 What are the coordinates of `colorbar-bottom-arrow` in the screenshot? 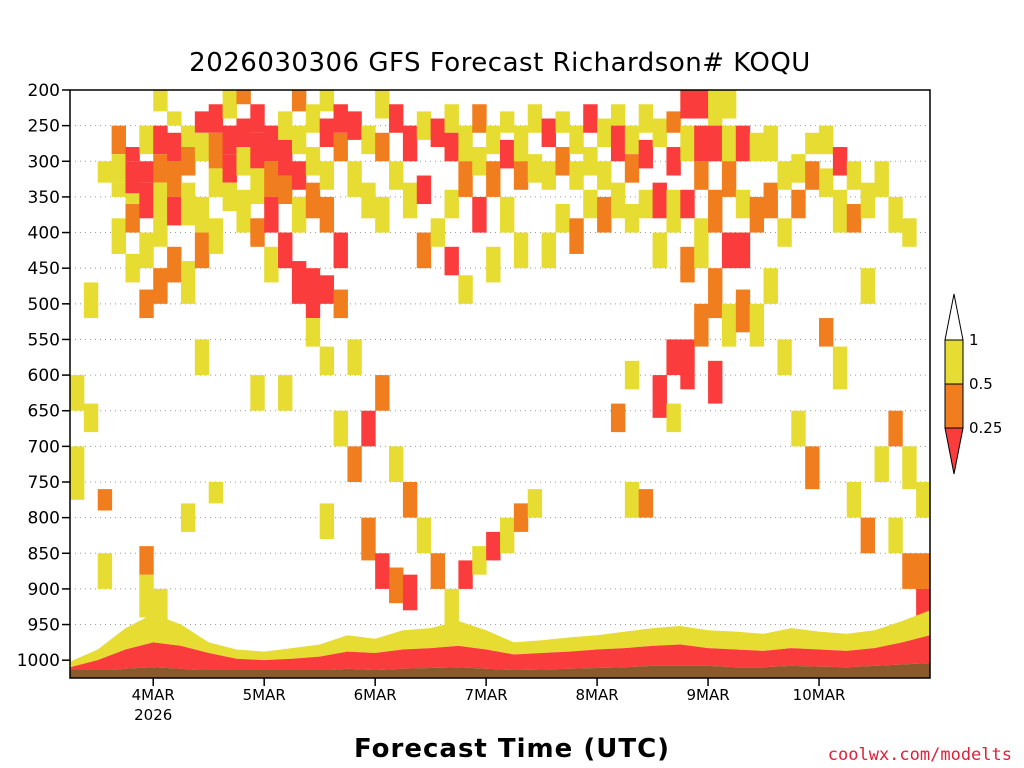 It's located at (954, 451).